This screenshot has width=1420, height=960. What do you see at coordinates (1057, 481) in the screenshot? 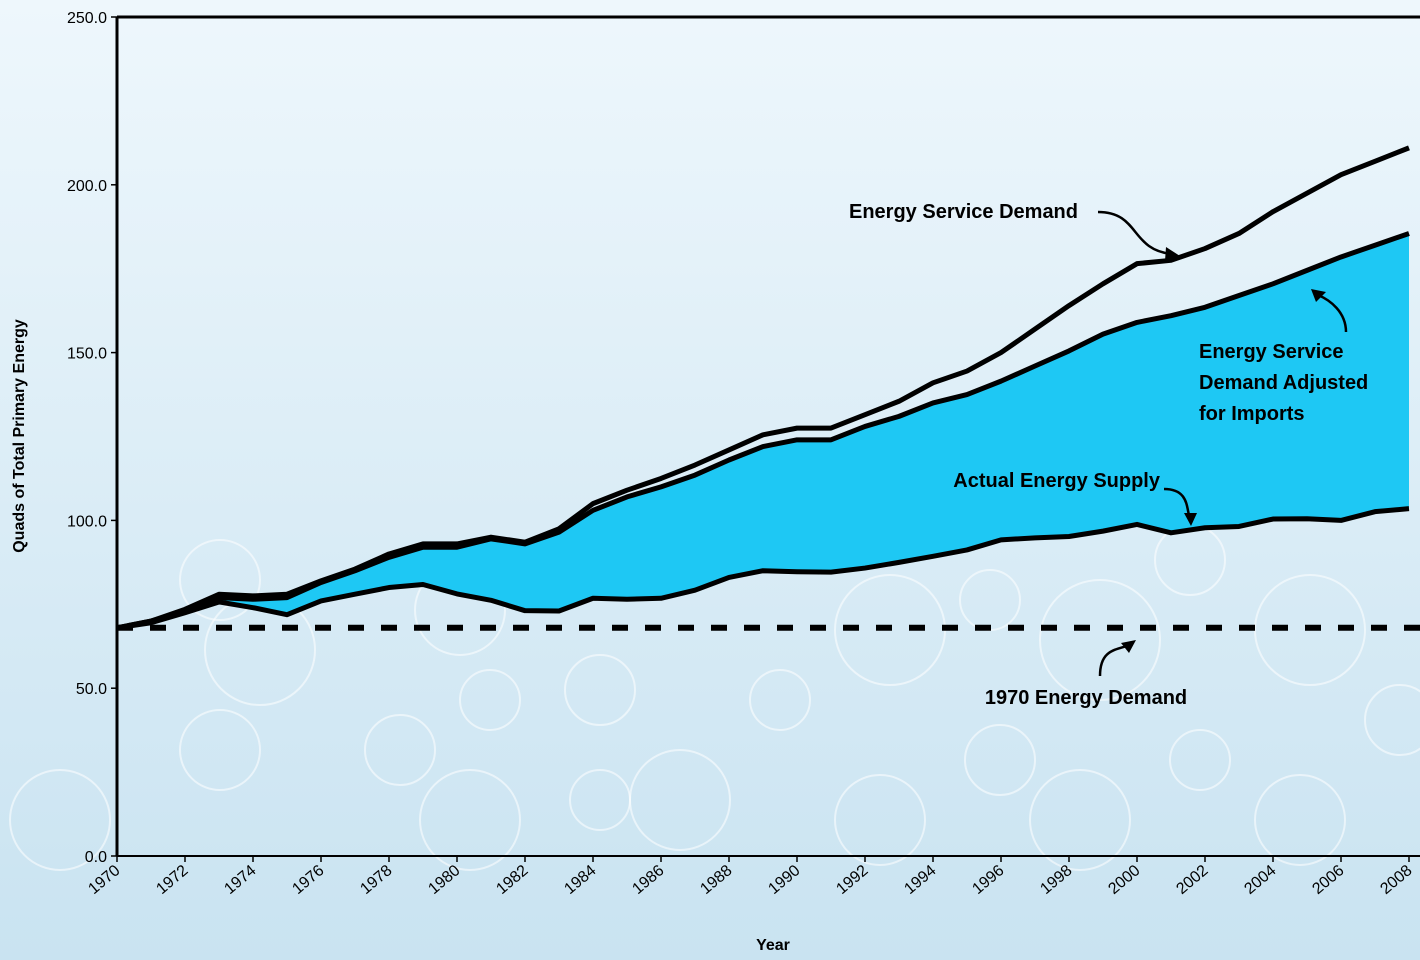
I see `annotation: Actual Energy Supply` at bounding box center [1057, 481].